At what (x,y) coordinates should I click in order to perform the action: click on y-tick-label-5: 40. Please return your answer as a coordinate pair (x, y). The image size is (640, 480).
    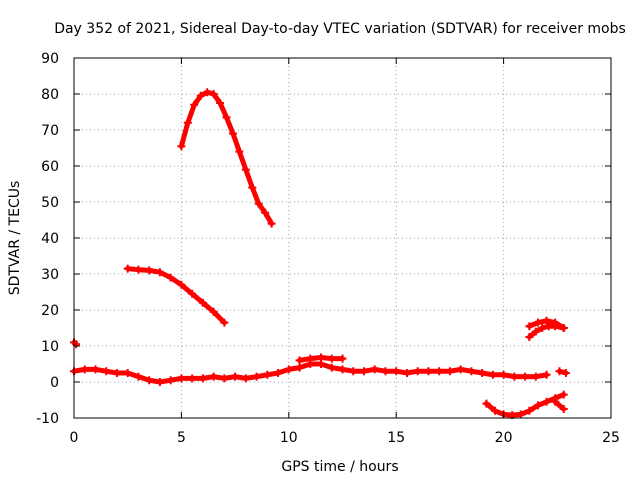
    Looking at the image, I should click on (50, 239).